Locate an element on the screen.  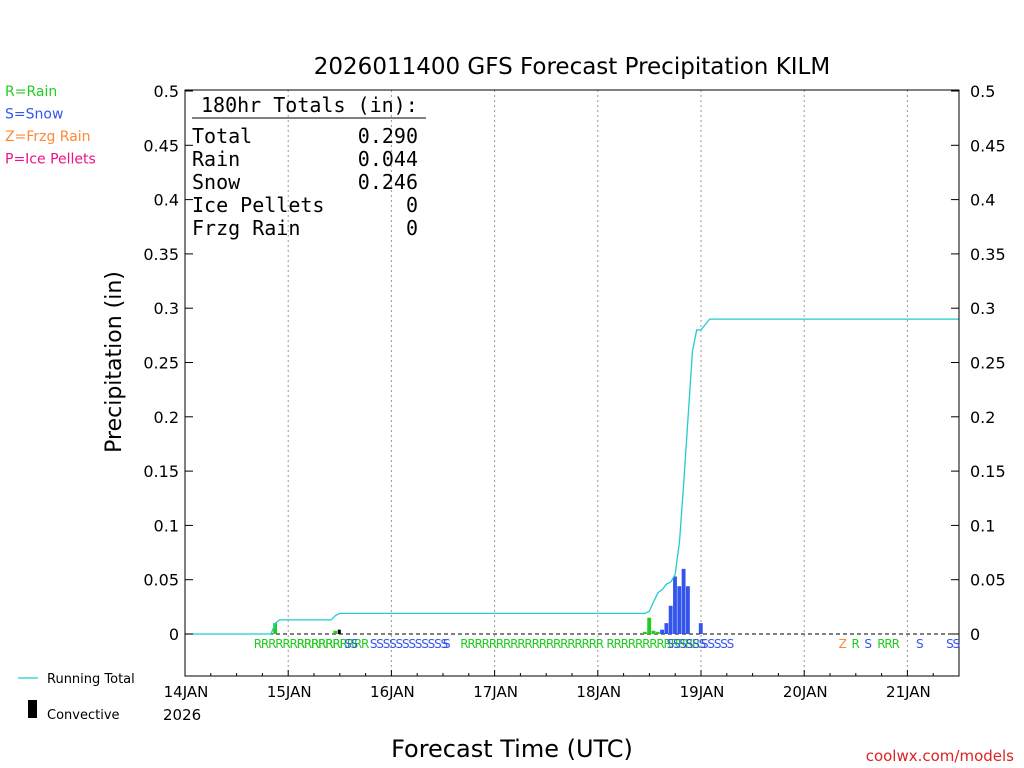
totals-row-label: Total is located at coordinates (222, 136).